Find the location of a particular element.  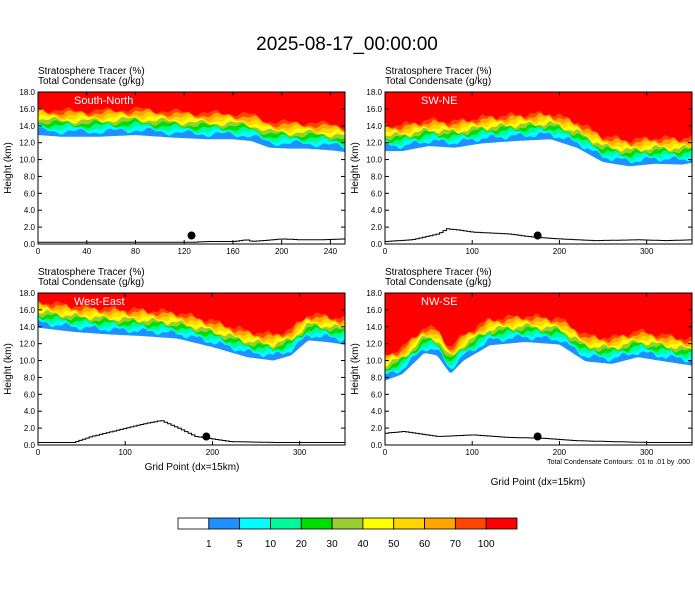

colorbar-label: 60 is located at coordinates (425, 544).